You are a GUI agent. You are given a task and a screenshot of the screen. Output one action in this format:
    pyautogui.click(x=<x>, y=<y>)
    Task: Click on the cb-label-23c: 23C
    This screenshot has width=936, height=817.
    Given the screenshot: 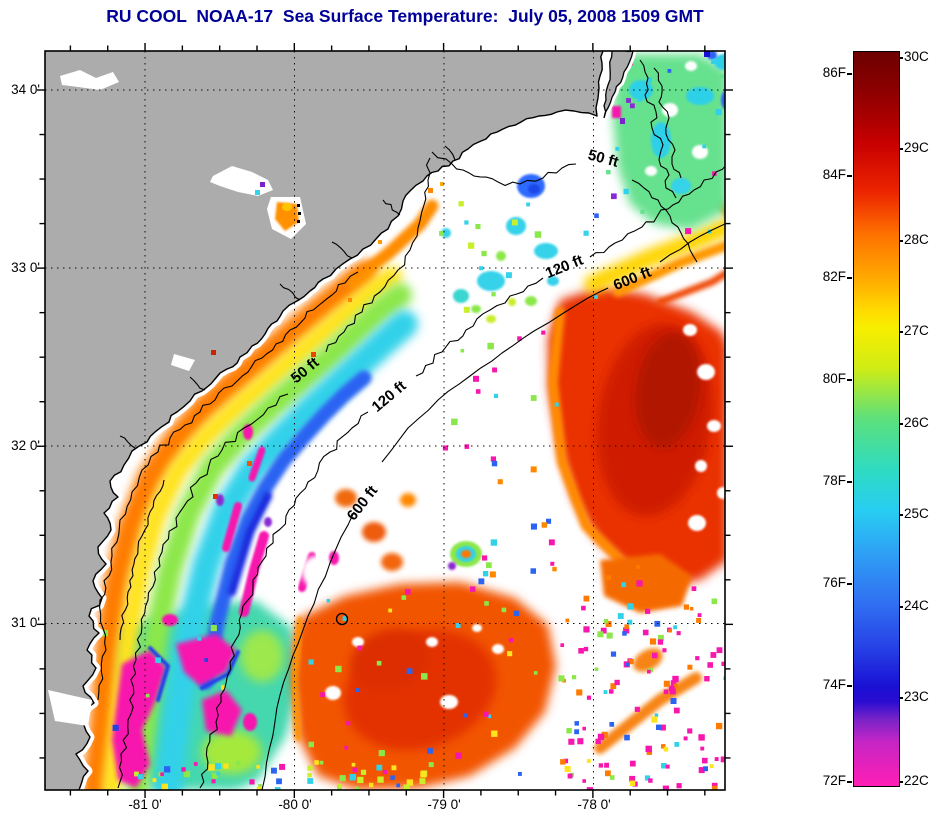 What is the action you would take?
    pyautogui.click(x=917, y=696)
    